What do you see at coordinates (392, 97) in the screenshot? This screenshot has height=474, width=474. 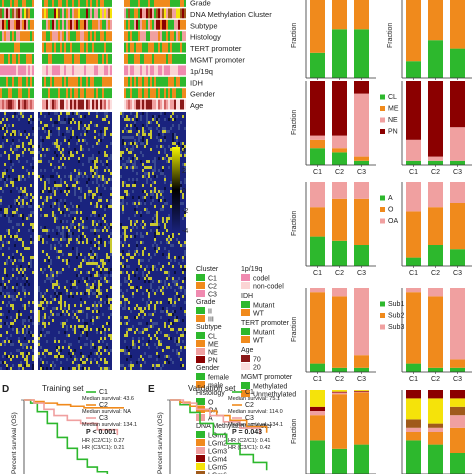 I see `legend-label: CL` at bounding box center [392, 97].